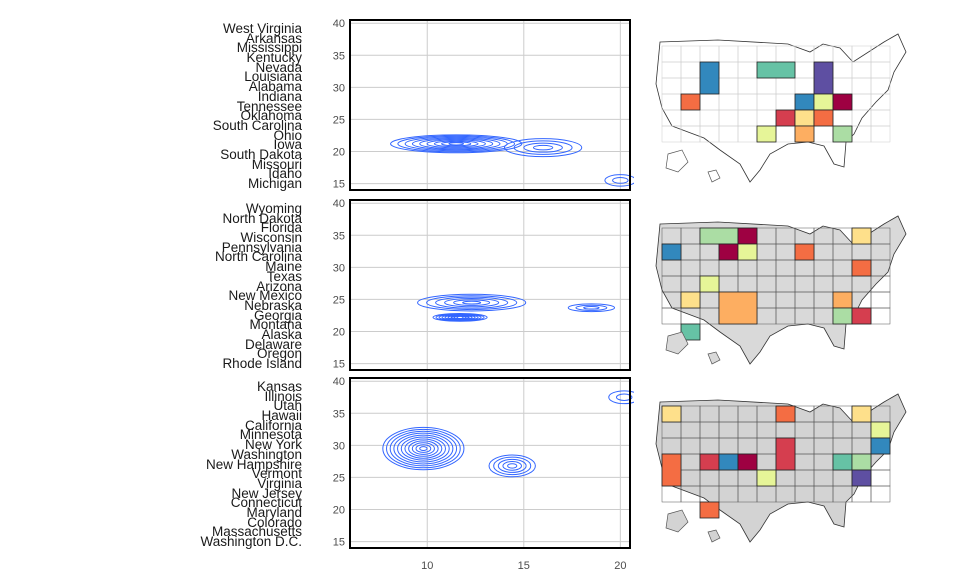 This screenshot has height=576, width=960. What do you see at coordinates (781, 290) in the screenshot?
I see `us-outline` at bounding box center [781, 290].